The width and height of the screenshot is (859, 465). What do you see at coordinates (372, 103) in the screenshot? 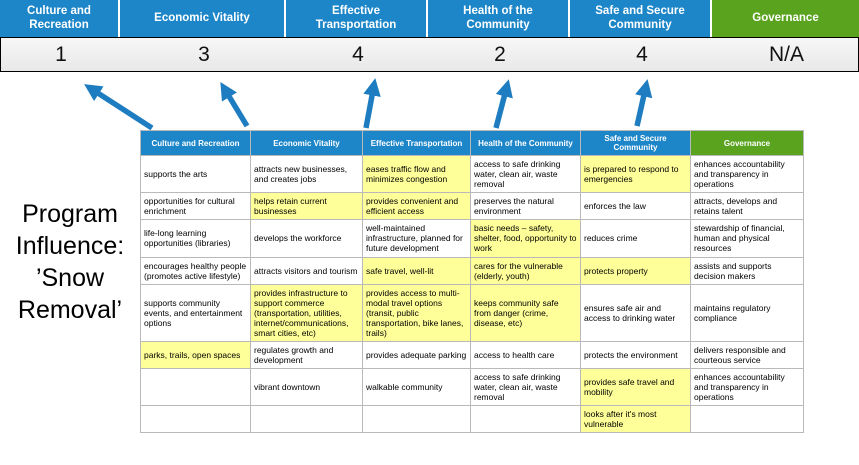
I see `arrow-transportation-icon` at bounding box center [372, 103].